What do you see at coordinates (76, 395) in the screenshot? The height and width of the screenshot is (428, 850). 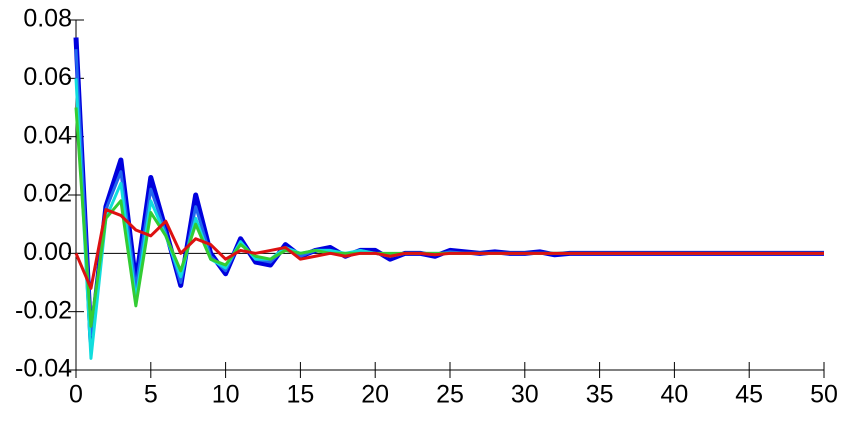 I see `x-tick-label: 0` at bounding box center [76, 395].